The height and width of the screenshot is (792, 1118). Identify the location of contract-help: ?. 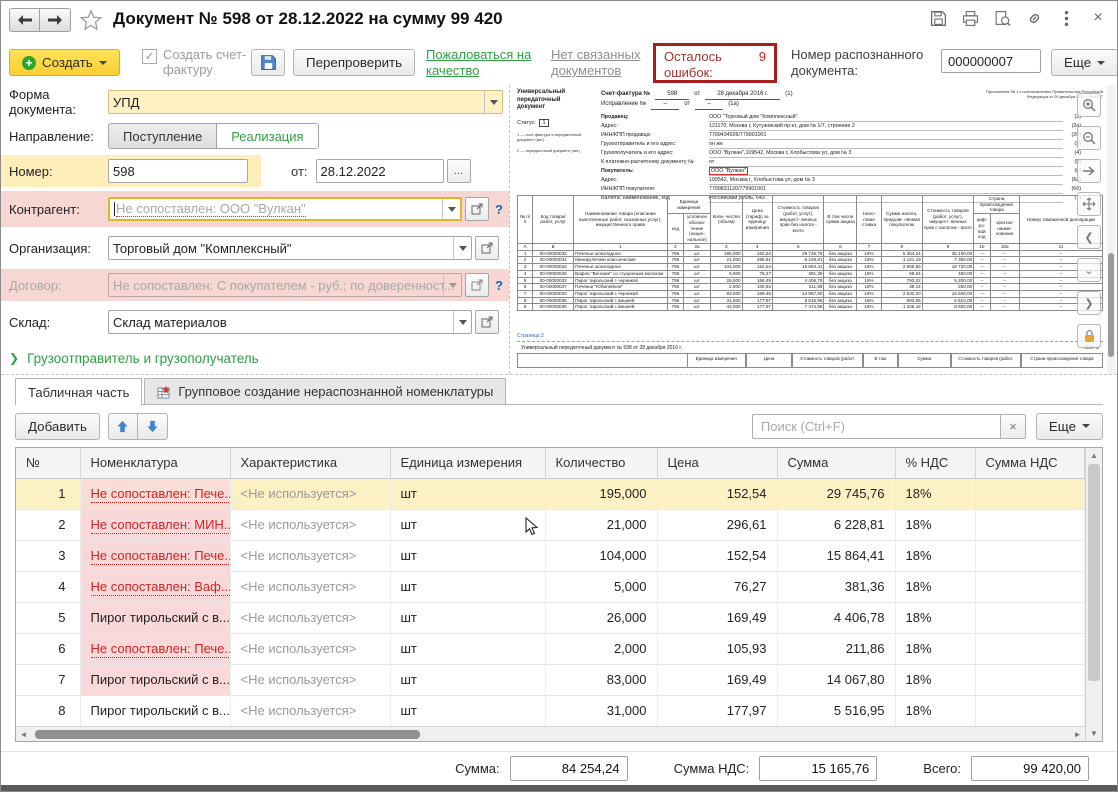
(499, 285).